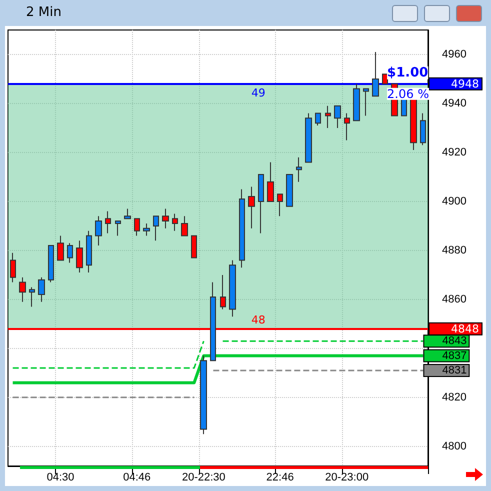 Image resolution: width=491 pixels, height=491 pixels. Describe the element at coordinates (44, 12) in the screenshot. I see `chart-title: 2 Min` at that location.